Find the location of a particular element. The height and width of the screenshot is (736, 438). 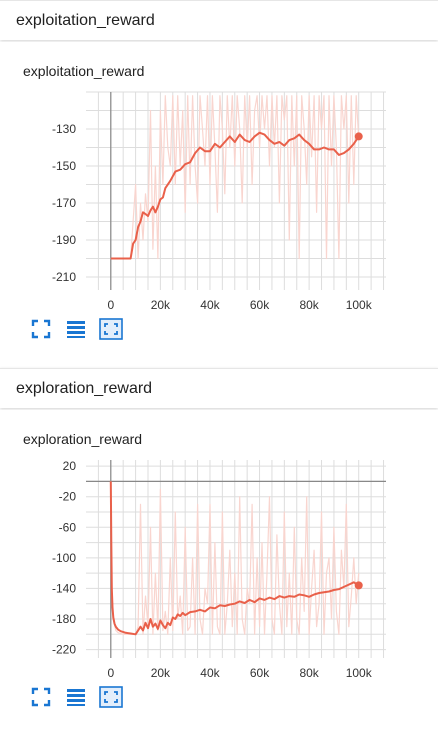

section-title: exploration_reward is located at coordinates (84, 388).